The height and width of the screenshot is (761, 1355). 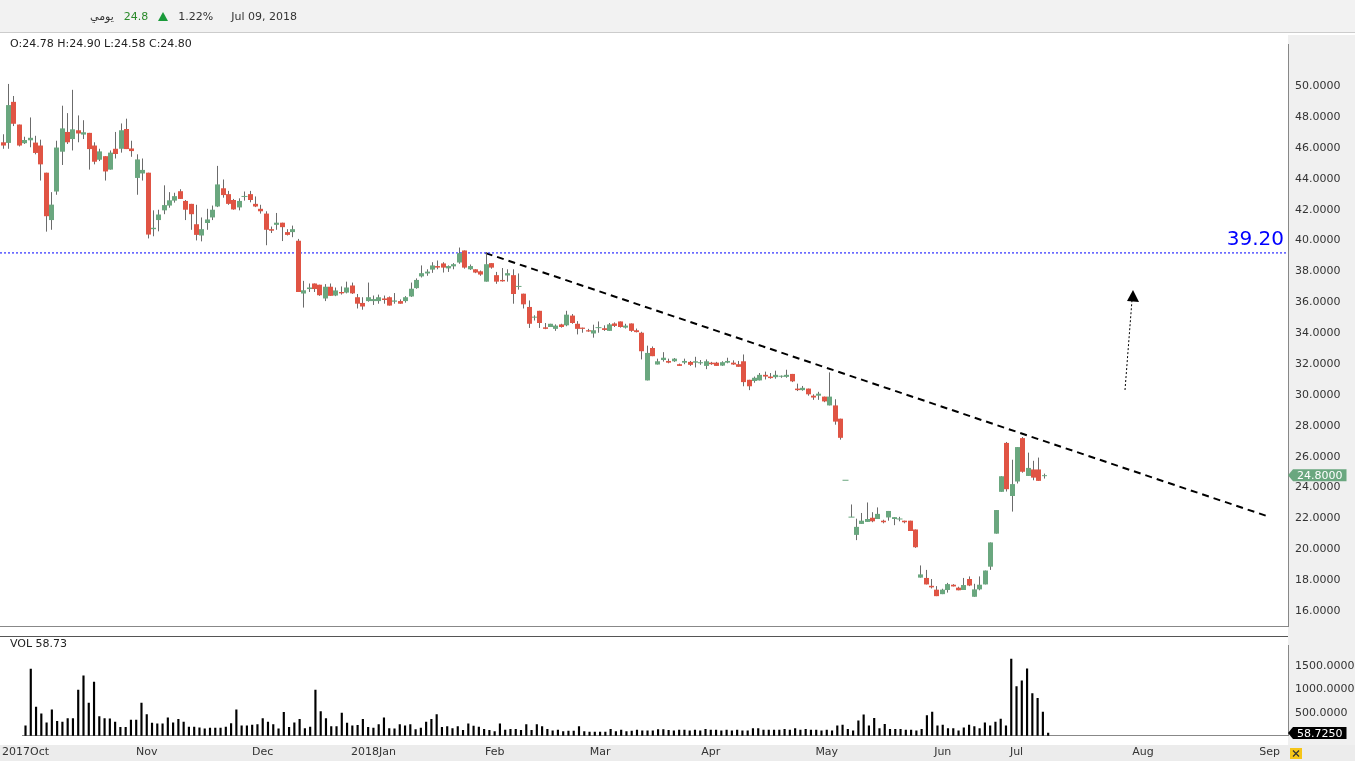 What do you see at coordinates (39, 644) in the screenshot?
I see `chart-title: VOL 58.73` at bounding box center [39, 644].